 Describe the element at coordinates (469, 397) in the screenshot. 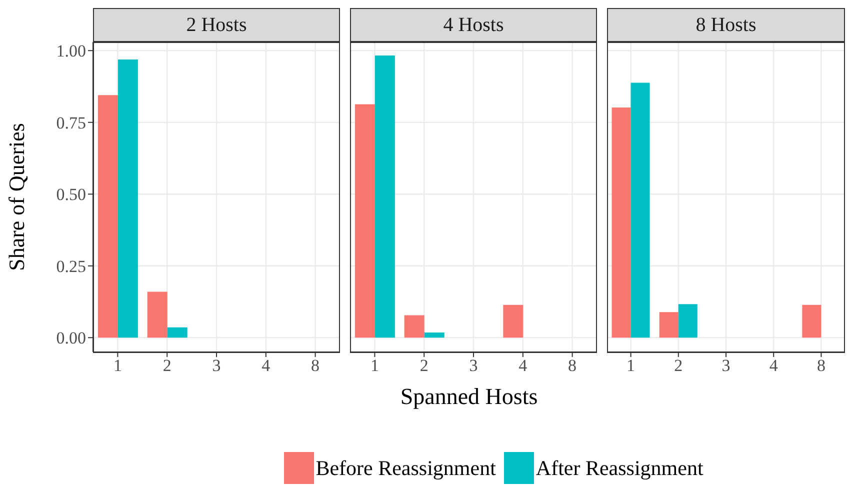

I see `x-axis-title: Spanned Hosts` at that location.